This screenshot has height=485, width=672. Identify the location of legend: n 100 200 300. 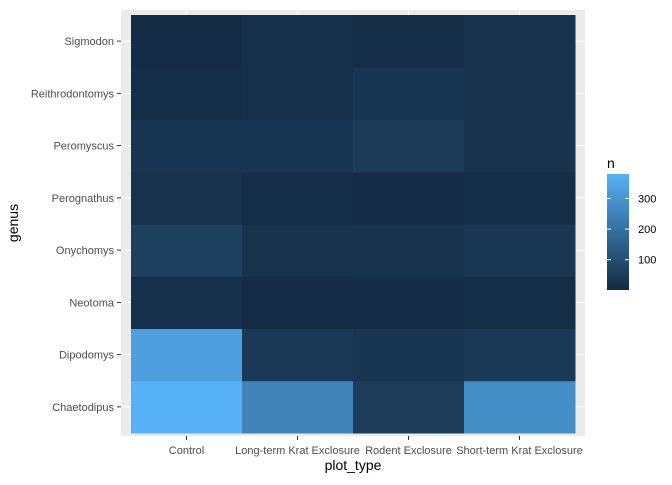
(631, 222).